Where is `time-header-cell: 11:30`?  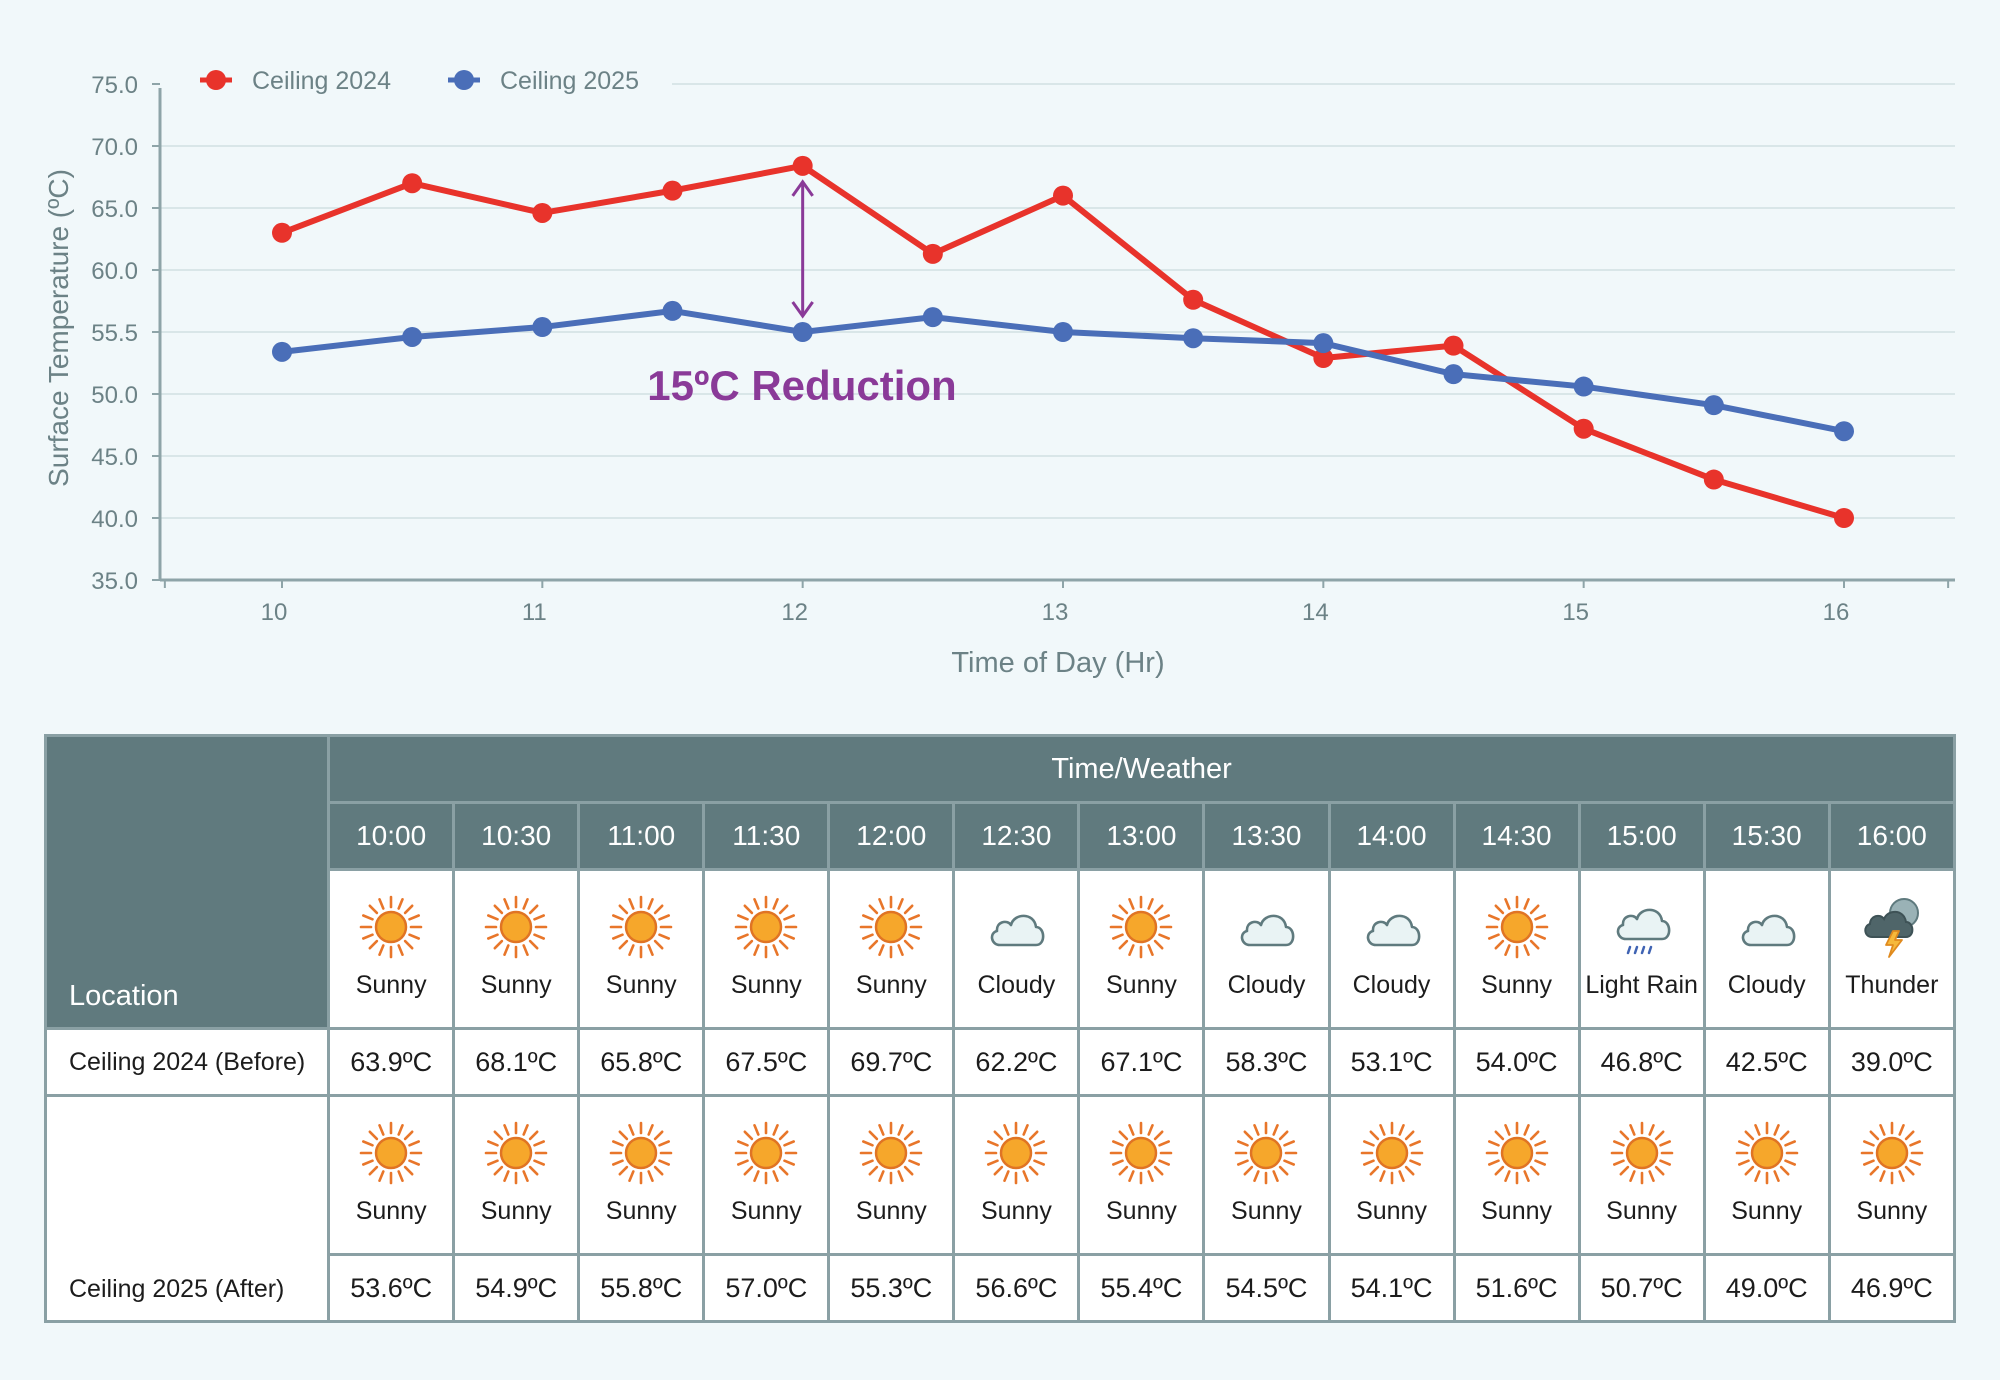 time-header-cell: 11:30 is located at coordinates (766, 836).